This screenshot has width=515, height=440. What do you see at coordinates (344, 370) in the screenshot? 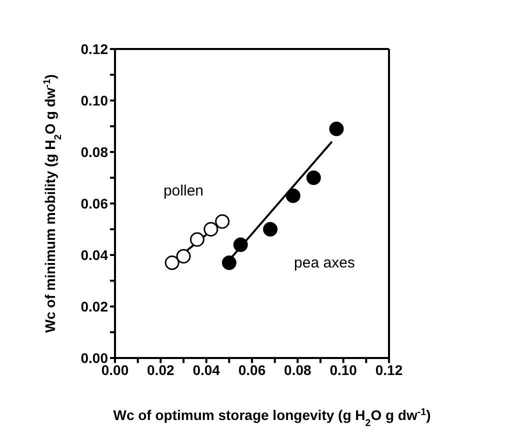
I see `x-tick-label: 0.10` at bounding box center [344, 370].